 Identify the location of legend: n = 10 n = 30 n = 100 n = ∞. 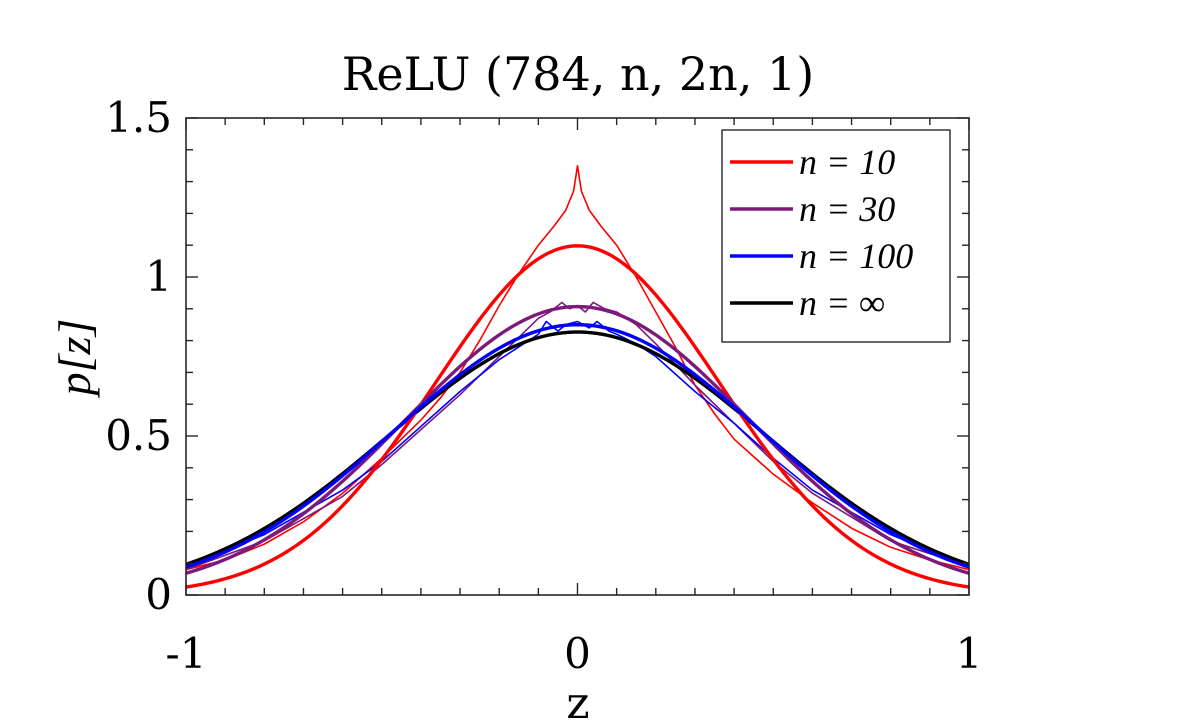
(836, 236).